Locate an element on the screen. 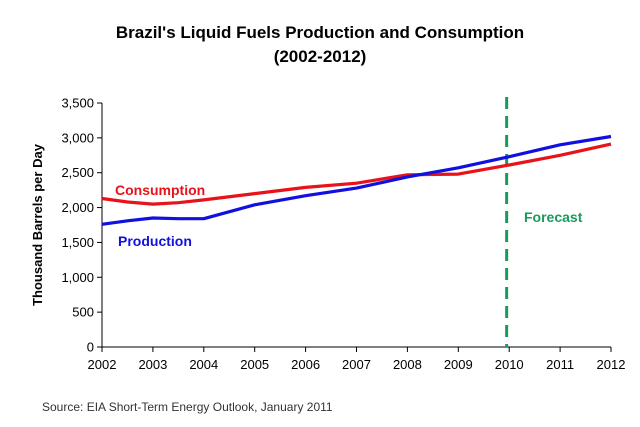  x-tick-label: 2008 is located at coordinates (407, 364).